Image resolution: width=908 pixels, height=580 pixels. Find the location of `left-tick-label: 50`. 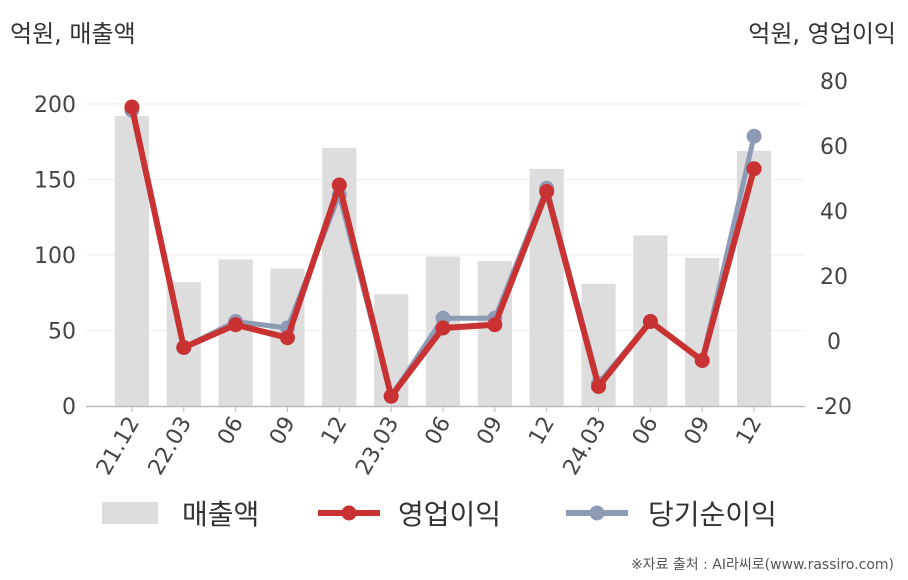

left-tick-label: 50 is located at coordinates (62, 332).